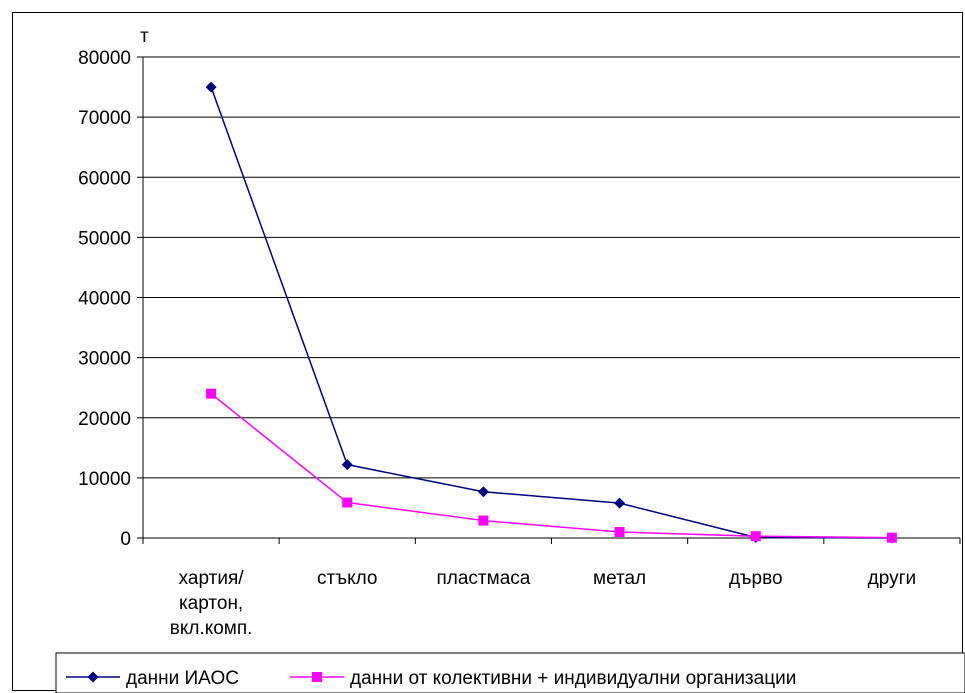 Image resolution: width=965 pixels, height=693 pixels. What do you see at coordinates (347, 578) in the screenshot?
I see `x-category-label: стъкло` at bounding box center [347, 578].